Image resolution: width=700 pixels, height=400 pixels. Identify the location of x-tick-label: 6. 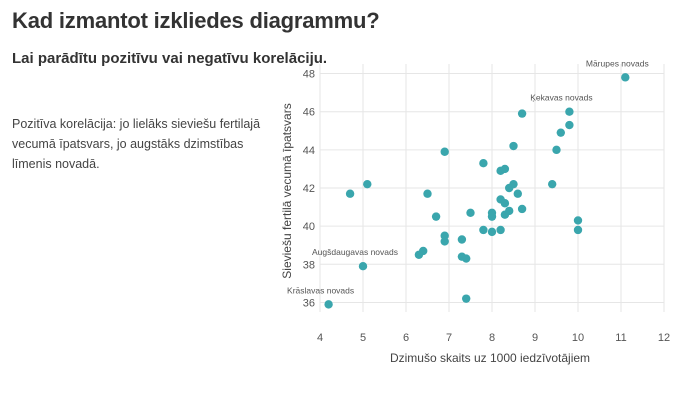
(406, 338).